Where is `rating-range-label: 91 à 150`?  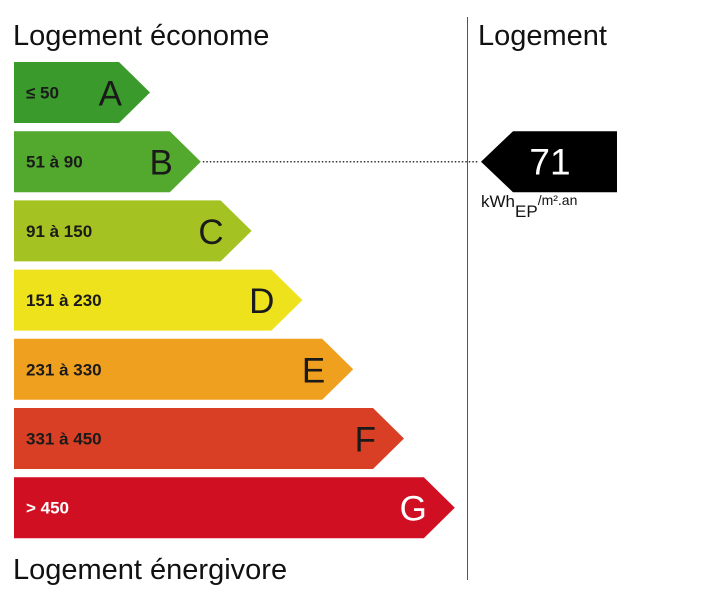 rating-range-label: 91 à 150 is located at coordinates (59, 231).